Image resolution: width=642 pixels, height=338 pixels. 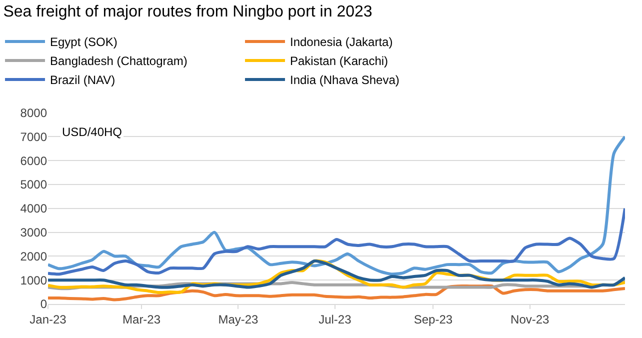 I want to click on legend-label: Egypt (SOK), so click(x=84, y=42).